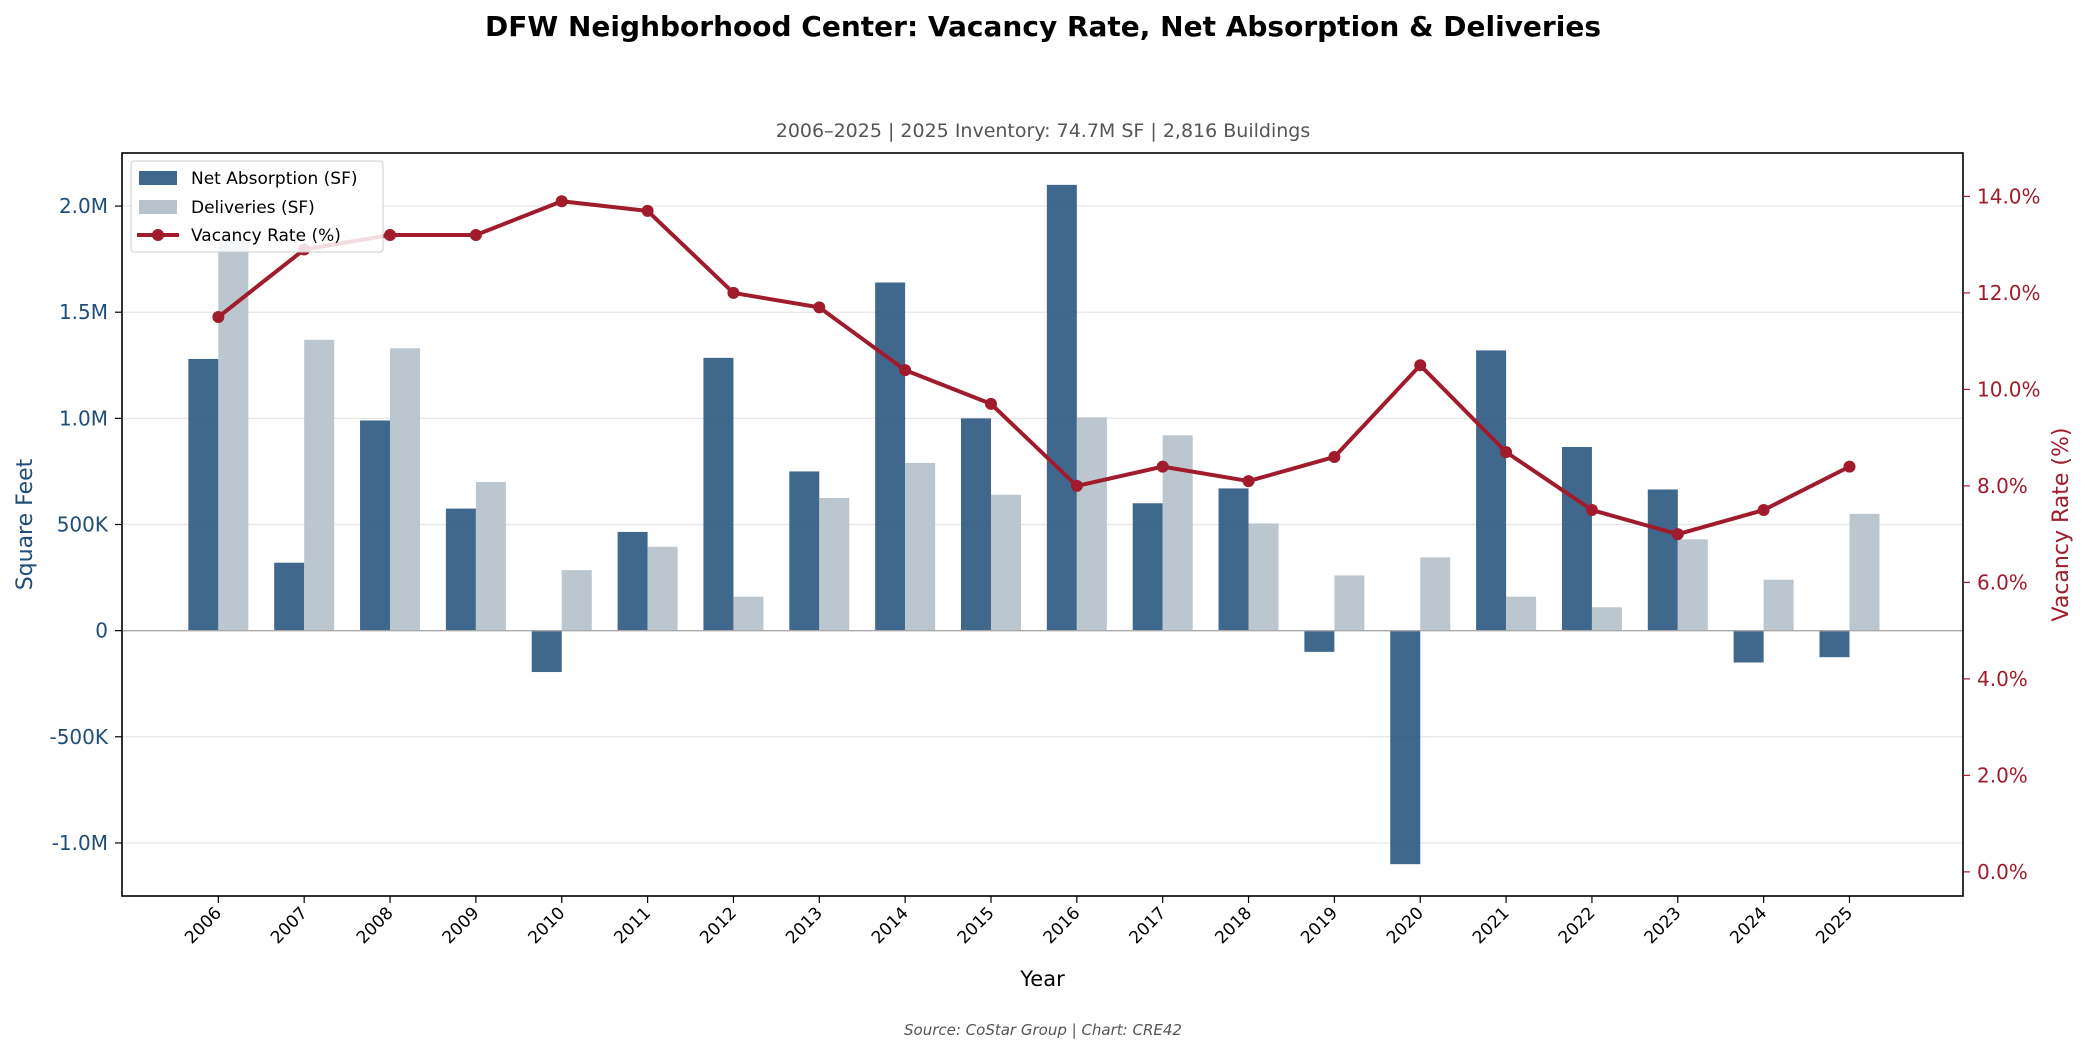 This screenshot has width=2087, height=1052. Describe the element at coordinates (158, 178) in the screenshot. I see `legend-swatch-net-absorption` at that location.